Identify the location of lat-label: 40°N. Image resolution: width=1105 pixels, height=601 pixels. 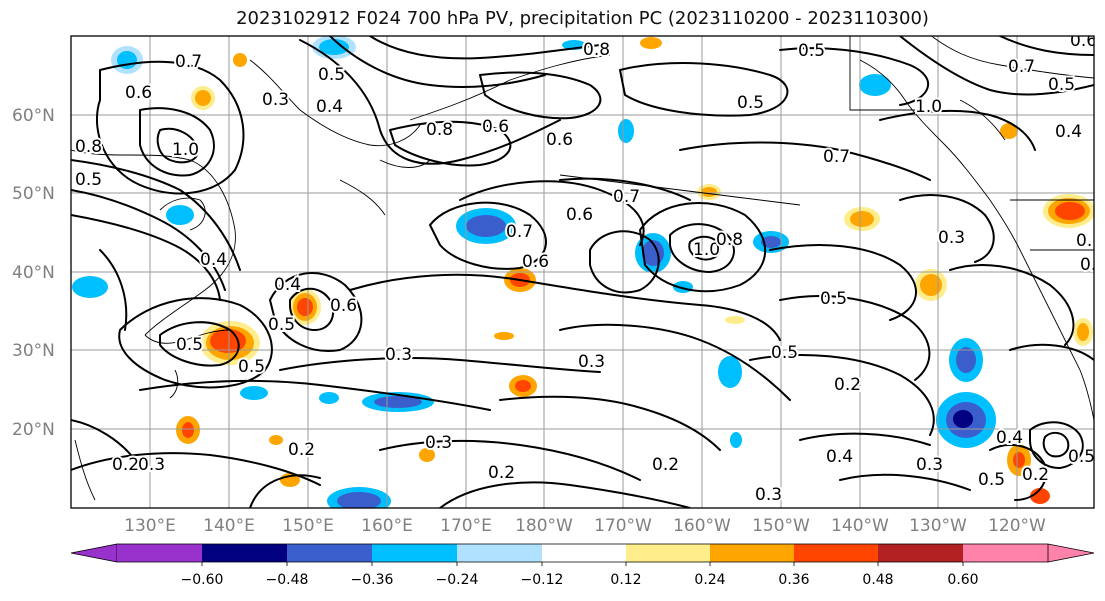
(33, 273).